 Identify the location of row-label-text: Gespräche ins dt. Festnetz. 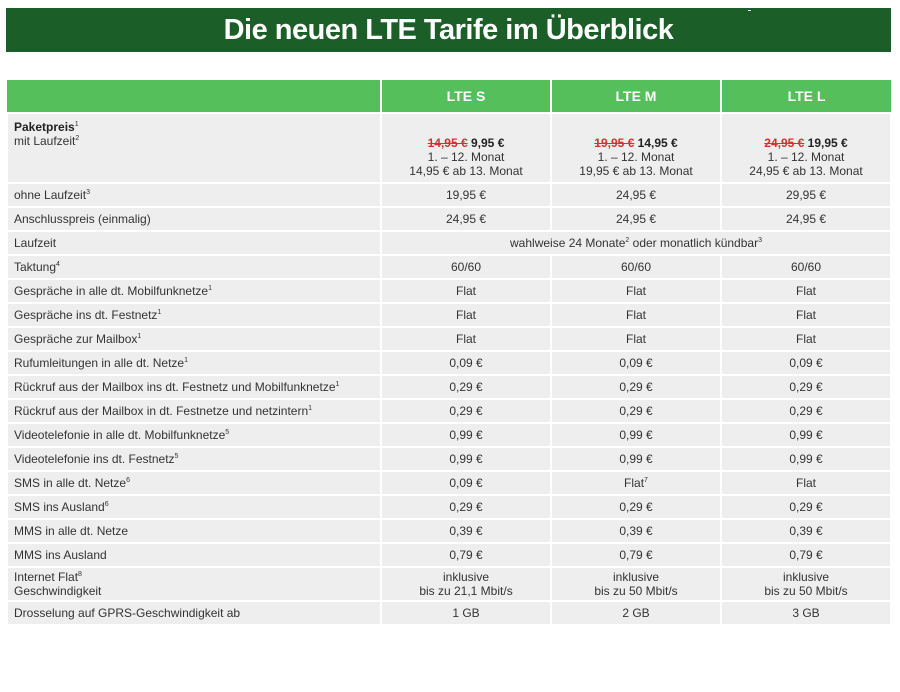
(86, 315).